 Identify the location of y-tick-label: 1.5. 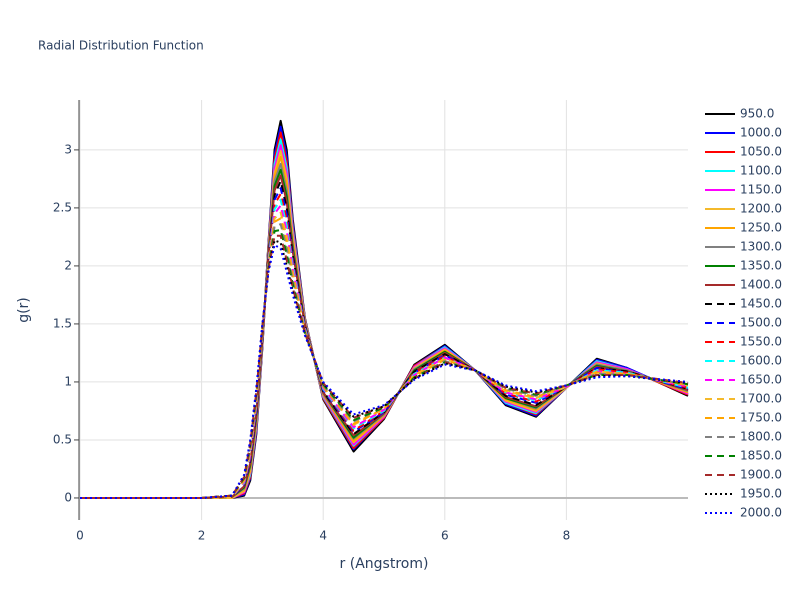
(62, 323).